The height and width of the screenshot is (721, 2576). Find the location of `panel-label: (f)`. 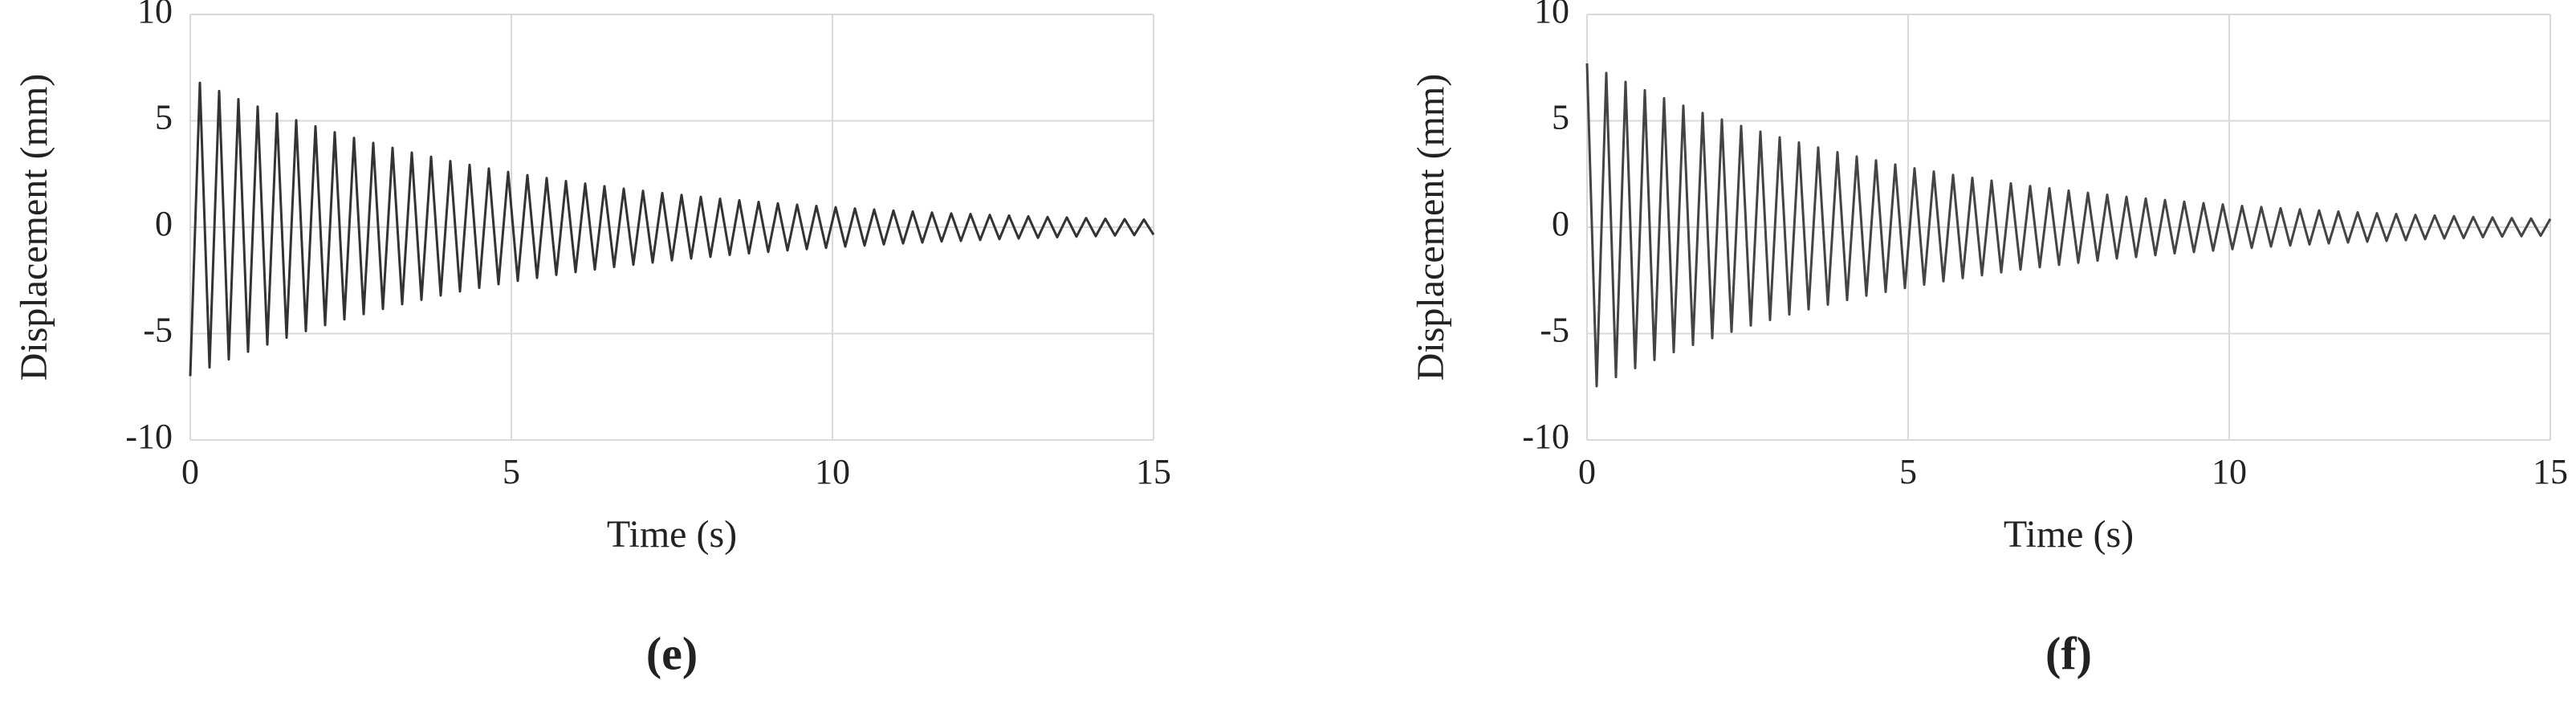

panel-label: (f) is located at coordinates (2068, 653).